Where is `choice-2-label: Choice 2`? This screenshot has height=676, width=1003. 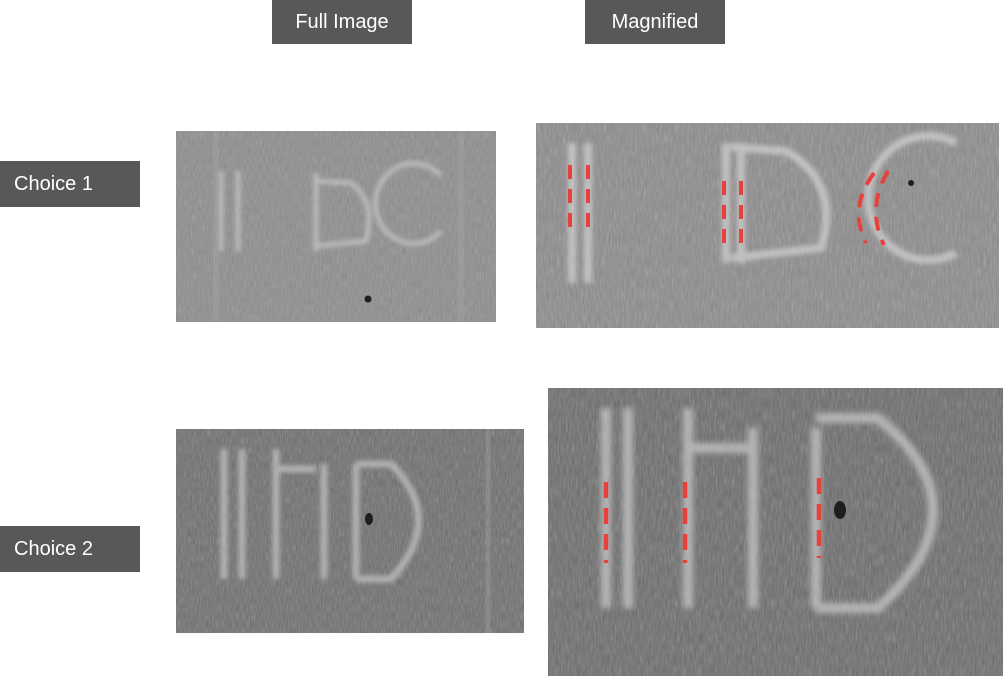 choice-2-label: Choice 2 is located at coordinates (70, 549).